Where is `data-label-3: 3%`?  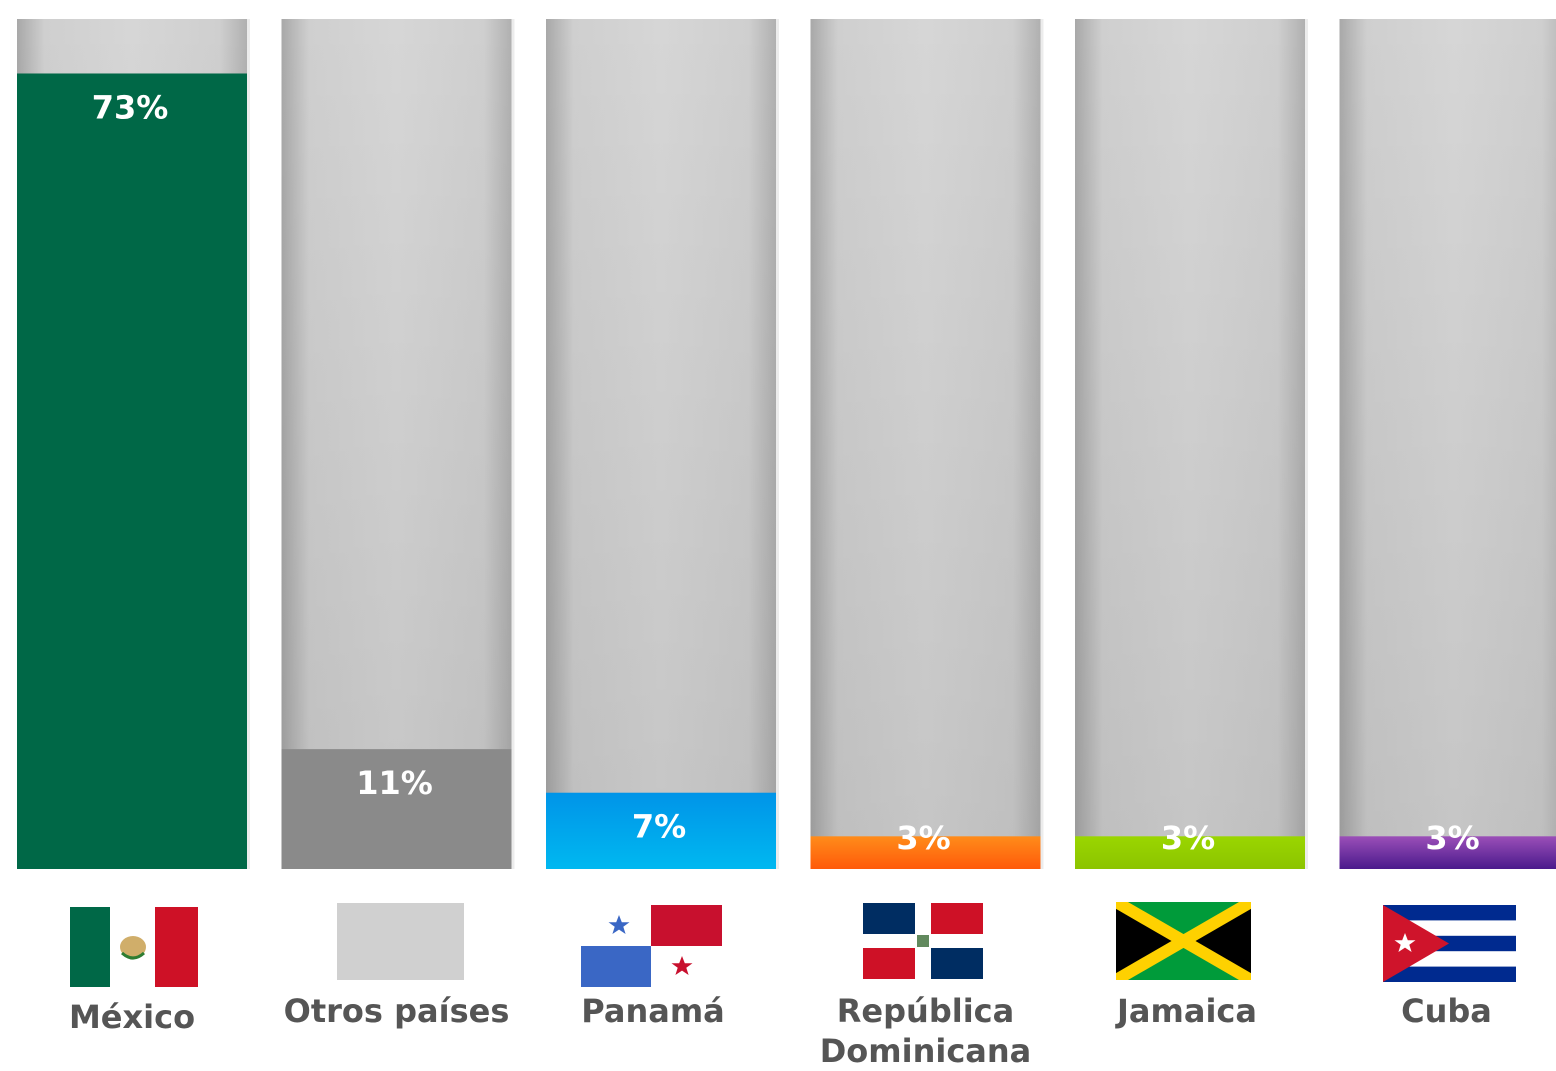 data-label-3: 3% is located at coordinates (923, 838).